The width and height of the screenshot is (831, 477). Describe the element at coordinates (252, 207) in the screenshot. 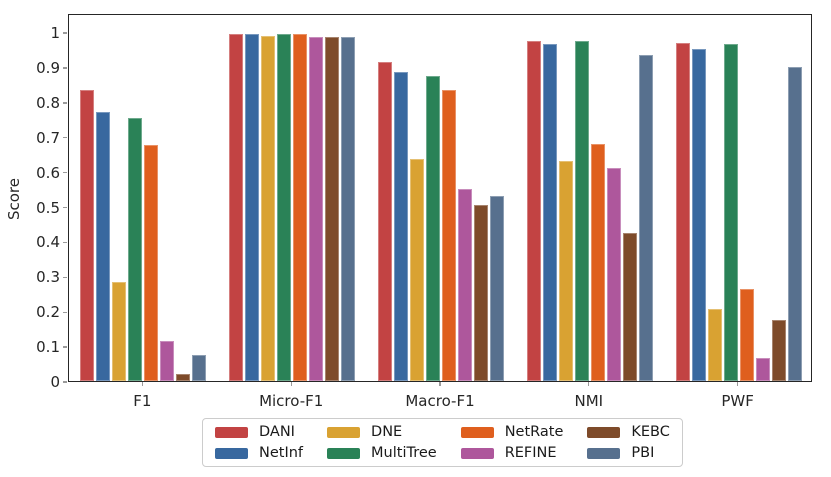

I see `bar-NetInf-Micro-F1` at that location.